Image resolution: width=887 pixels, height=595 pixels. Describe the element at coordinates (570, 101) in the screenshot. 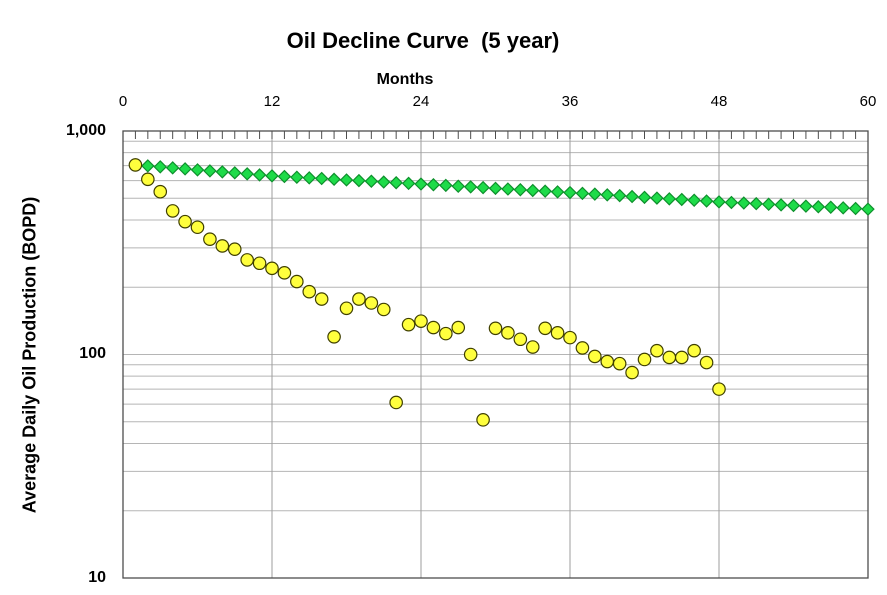

I see `x-tick-label-36: 36` at that location.